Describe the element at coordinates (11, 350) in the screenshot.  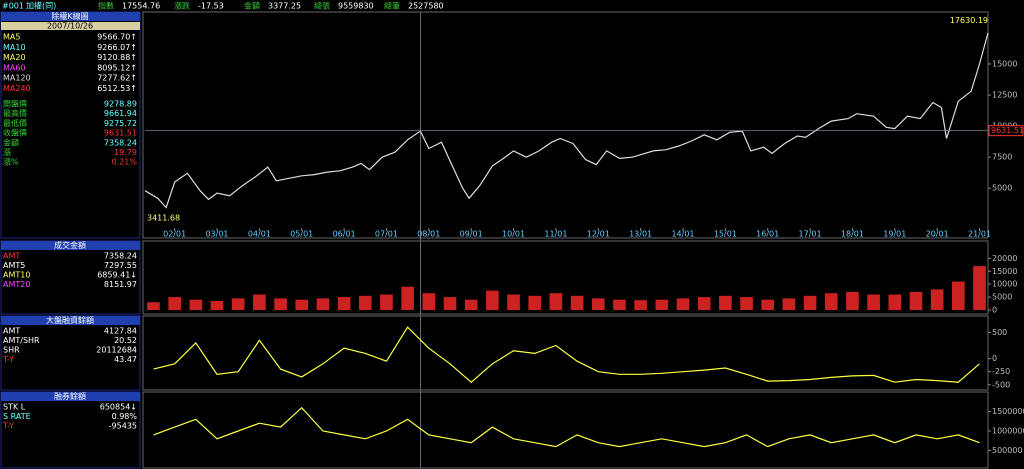
I see `legend-label: SHR` at that location.